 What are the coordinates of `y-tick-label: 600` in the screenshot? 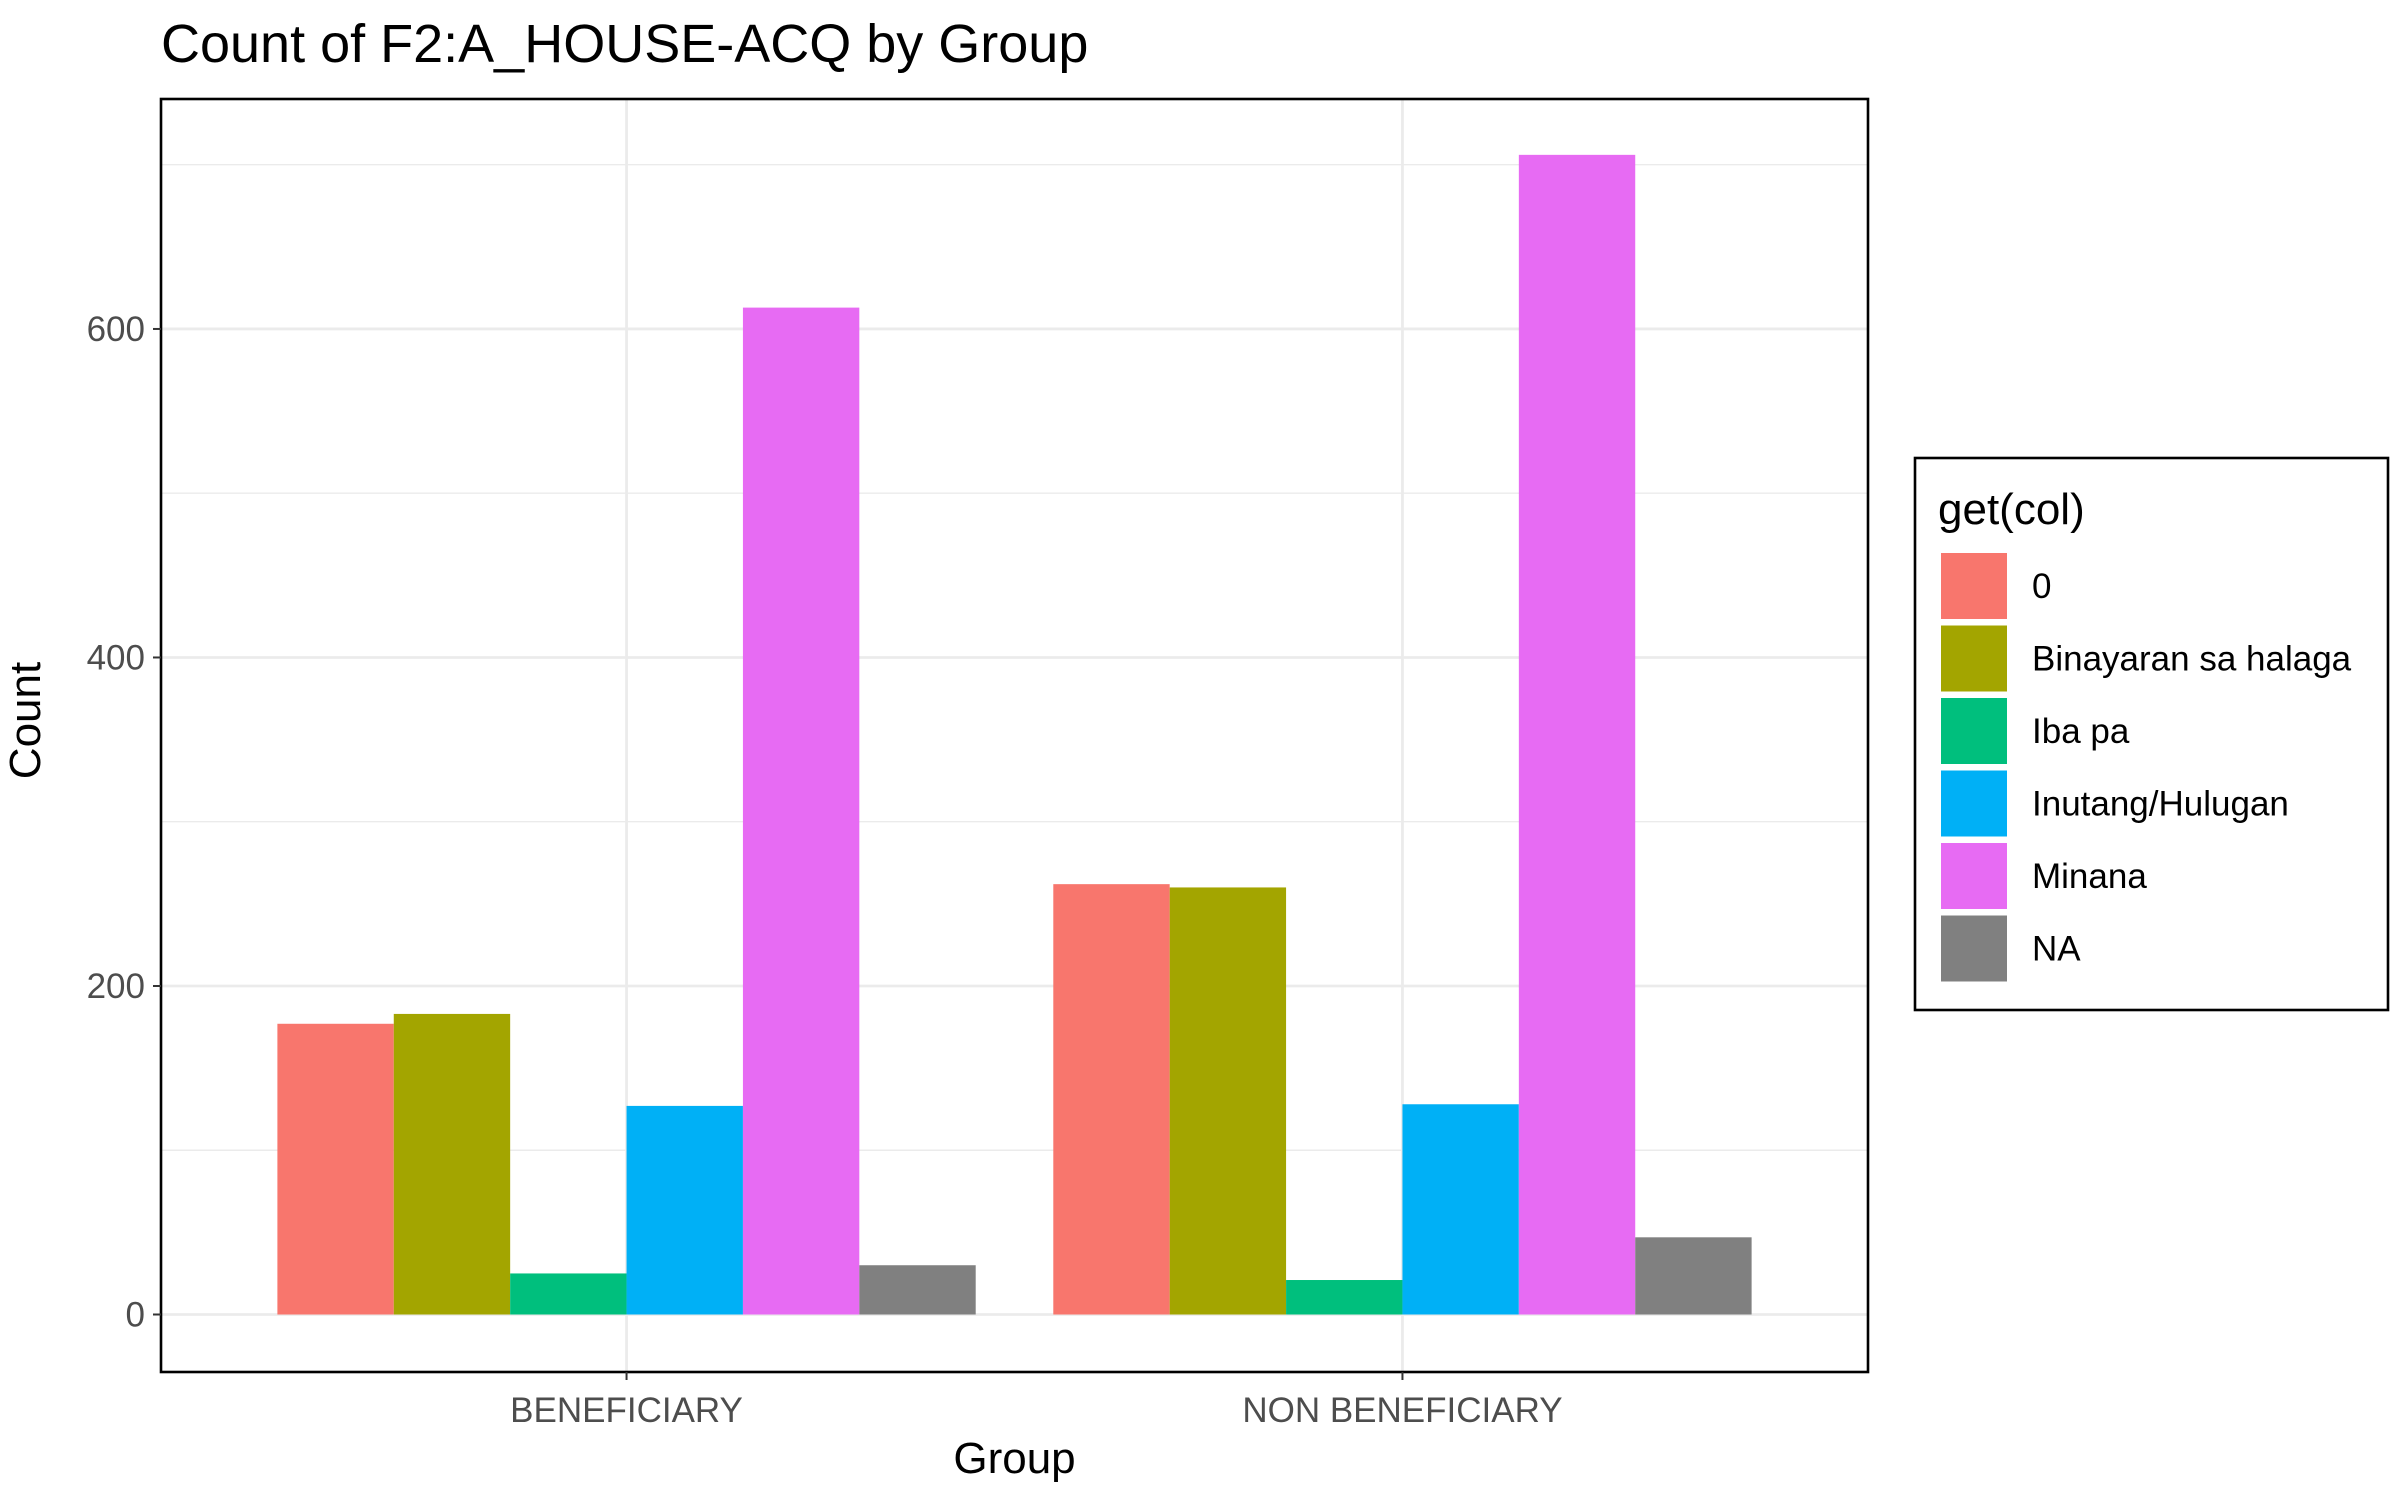 It's located at (116, 329).